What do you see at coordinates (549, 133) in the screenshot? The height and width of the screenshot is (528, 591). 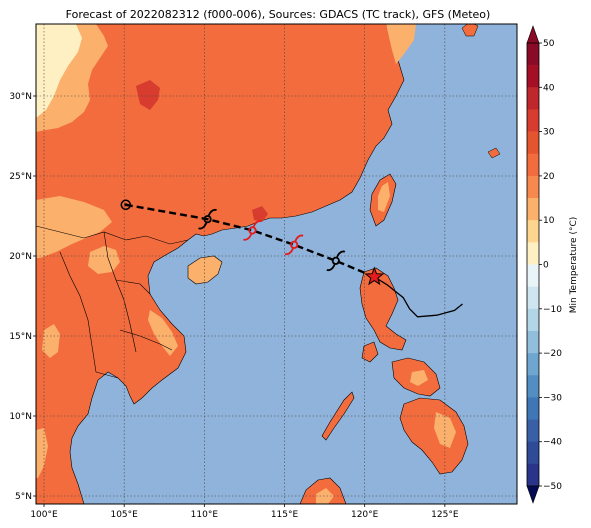 I see `colorbar-tick-label: 30` at bounding box center [549, 133].